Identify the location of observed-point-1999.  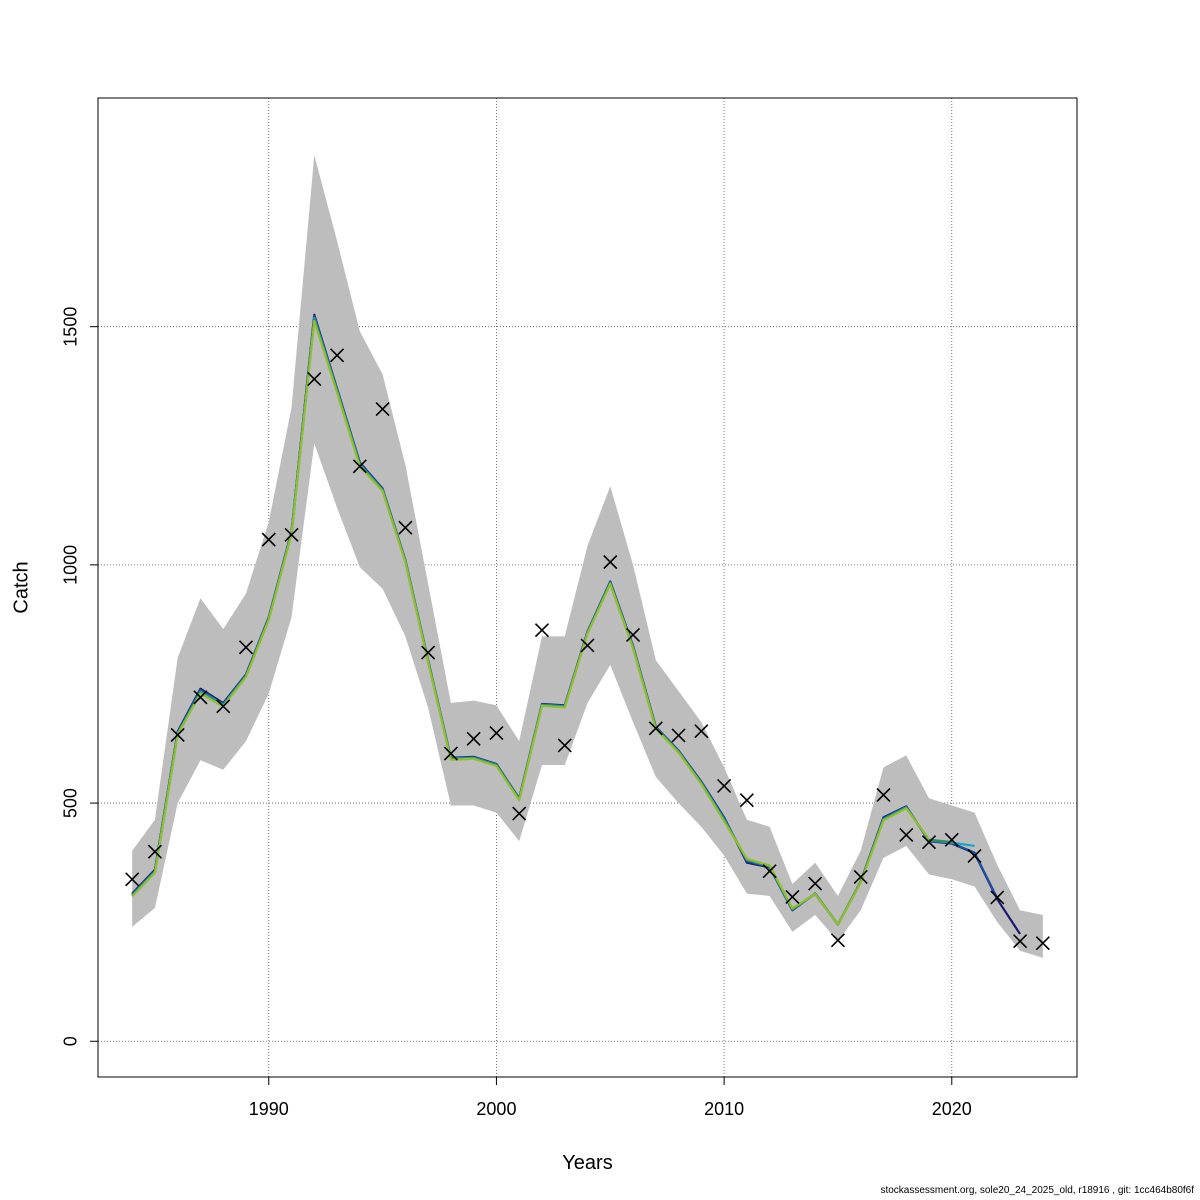
(473, 738).